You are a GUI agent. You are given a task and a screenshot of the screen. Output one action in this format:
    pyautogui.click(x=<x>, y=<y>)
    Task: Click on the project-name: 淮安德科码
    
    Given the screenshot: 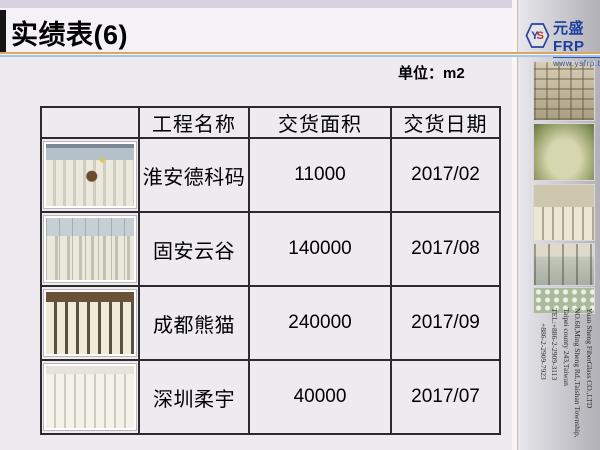 What is the action you would take?
    pyautogui.click(x=194, y=175)
    